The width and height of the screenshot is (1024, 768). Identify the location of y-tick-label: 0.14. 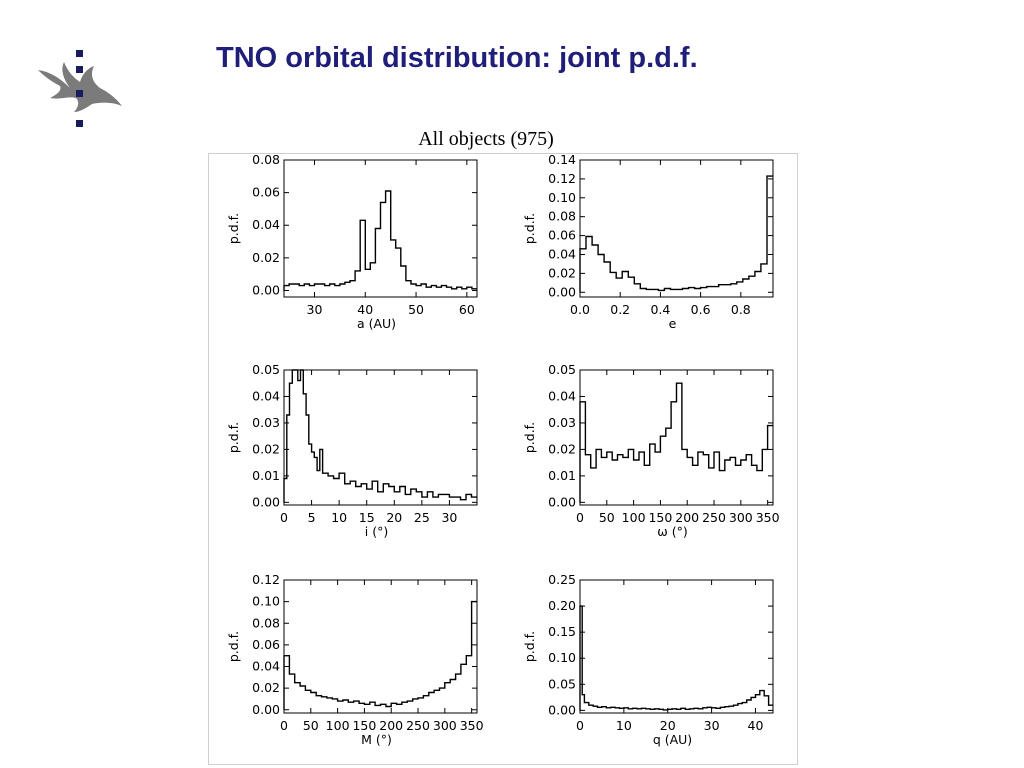
(562, 159).